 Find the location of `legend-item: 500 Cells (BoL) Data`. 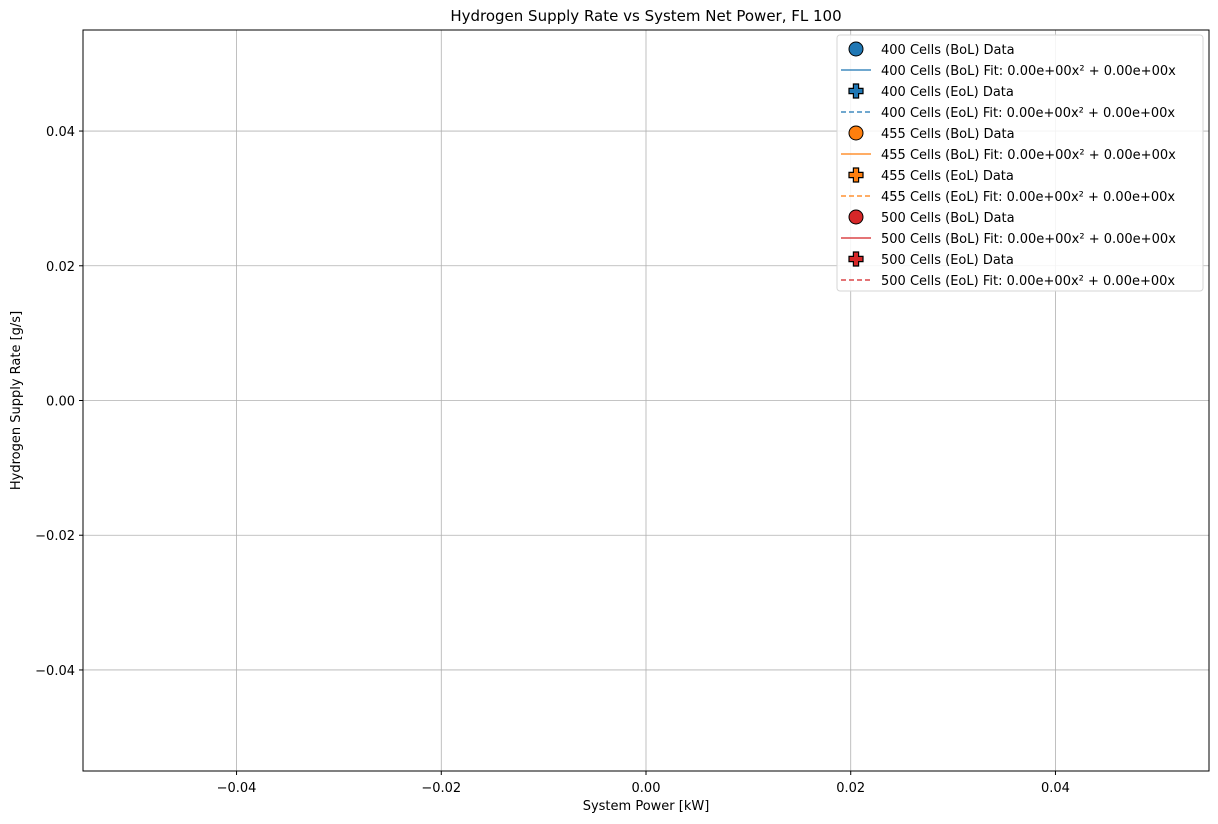

legend-item: 500 Cells (BoL) Data is located at coordinates (931, 217).